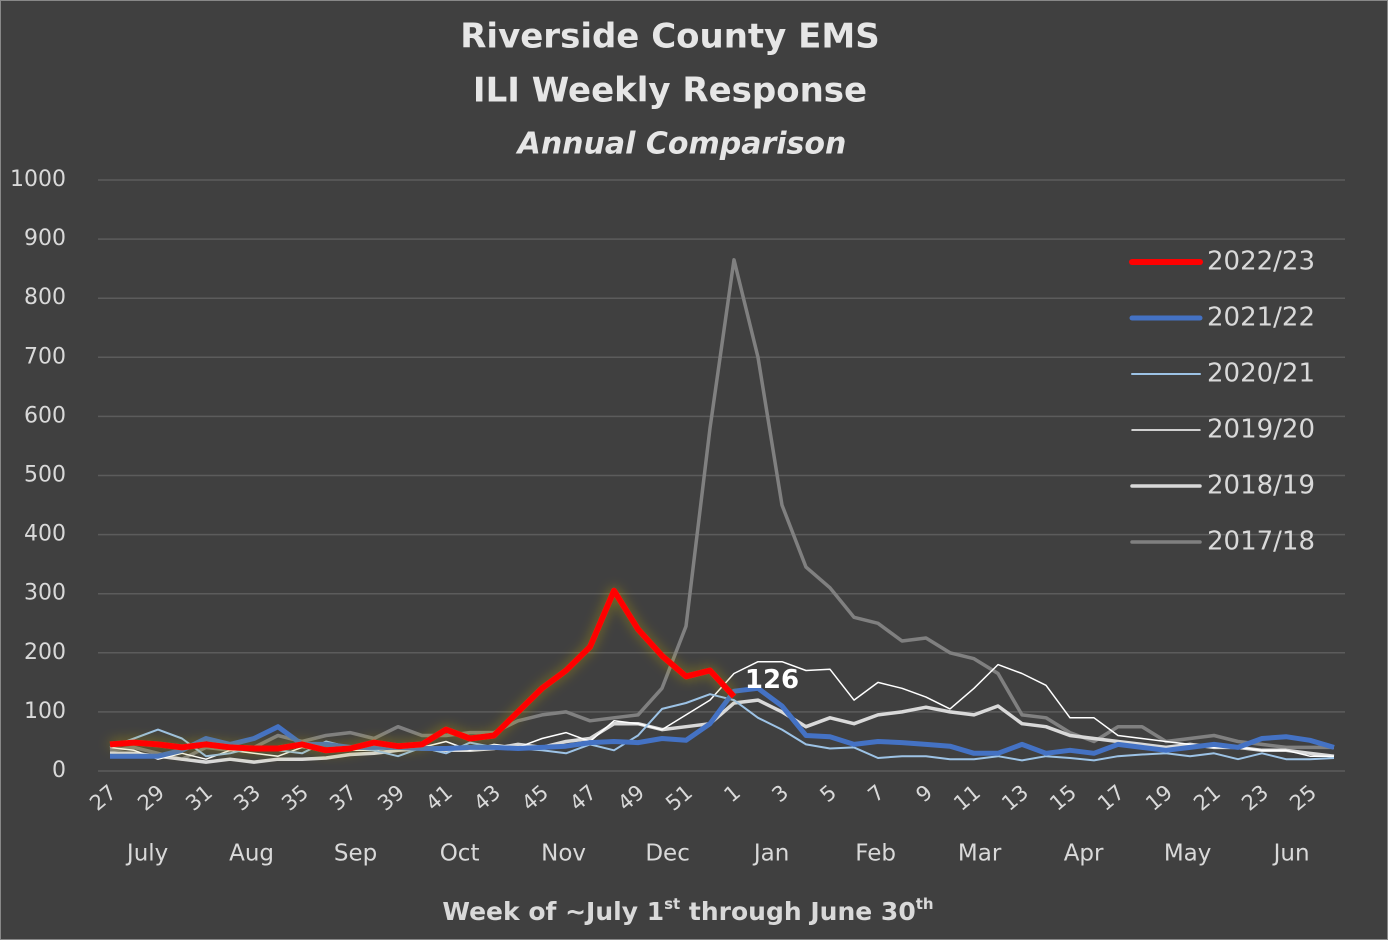 This screenshot has width=1388, height=940. Describe the element at coordinates (770, 854) in the screenshot. I see `month-label: Jan` at that location.